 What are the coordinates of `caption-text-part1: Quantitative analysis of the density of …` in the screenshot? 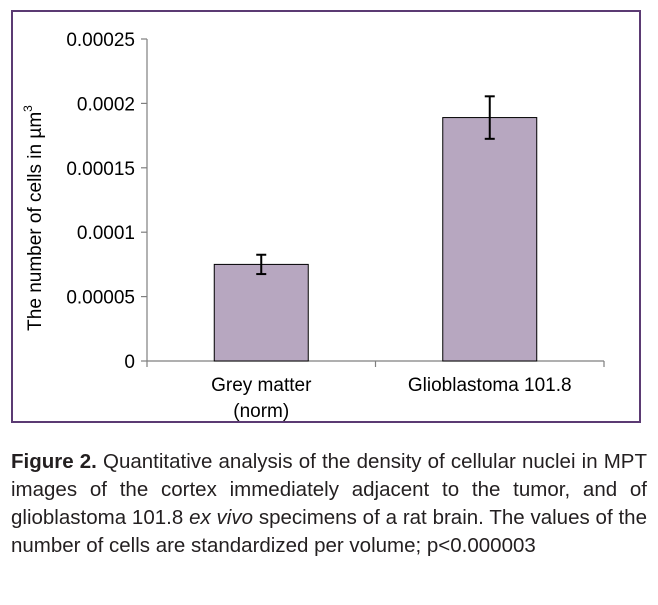 It's located at (329, 489).